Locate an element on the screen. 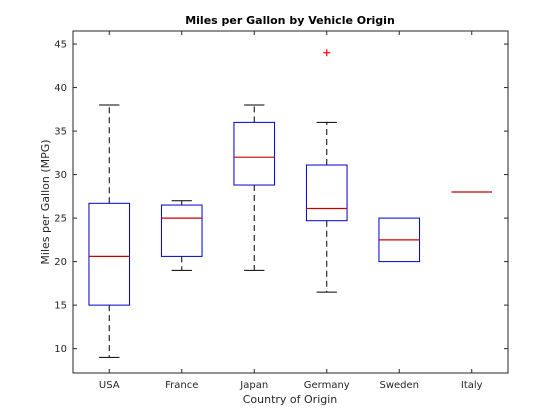 The image size is (560, 420). x-tick-label: Sweden is located at coordinates (399, 385).